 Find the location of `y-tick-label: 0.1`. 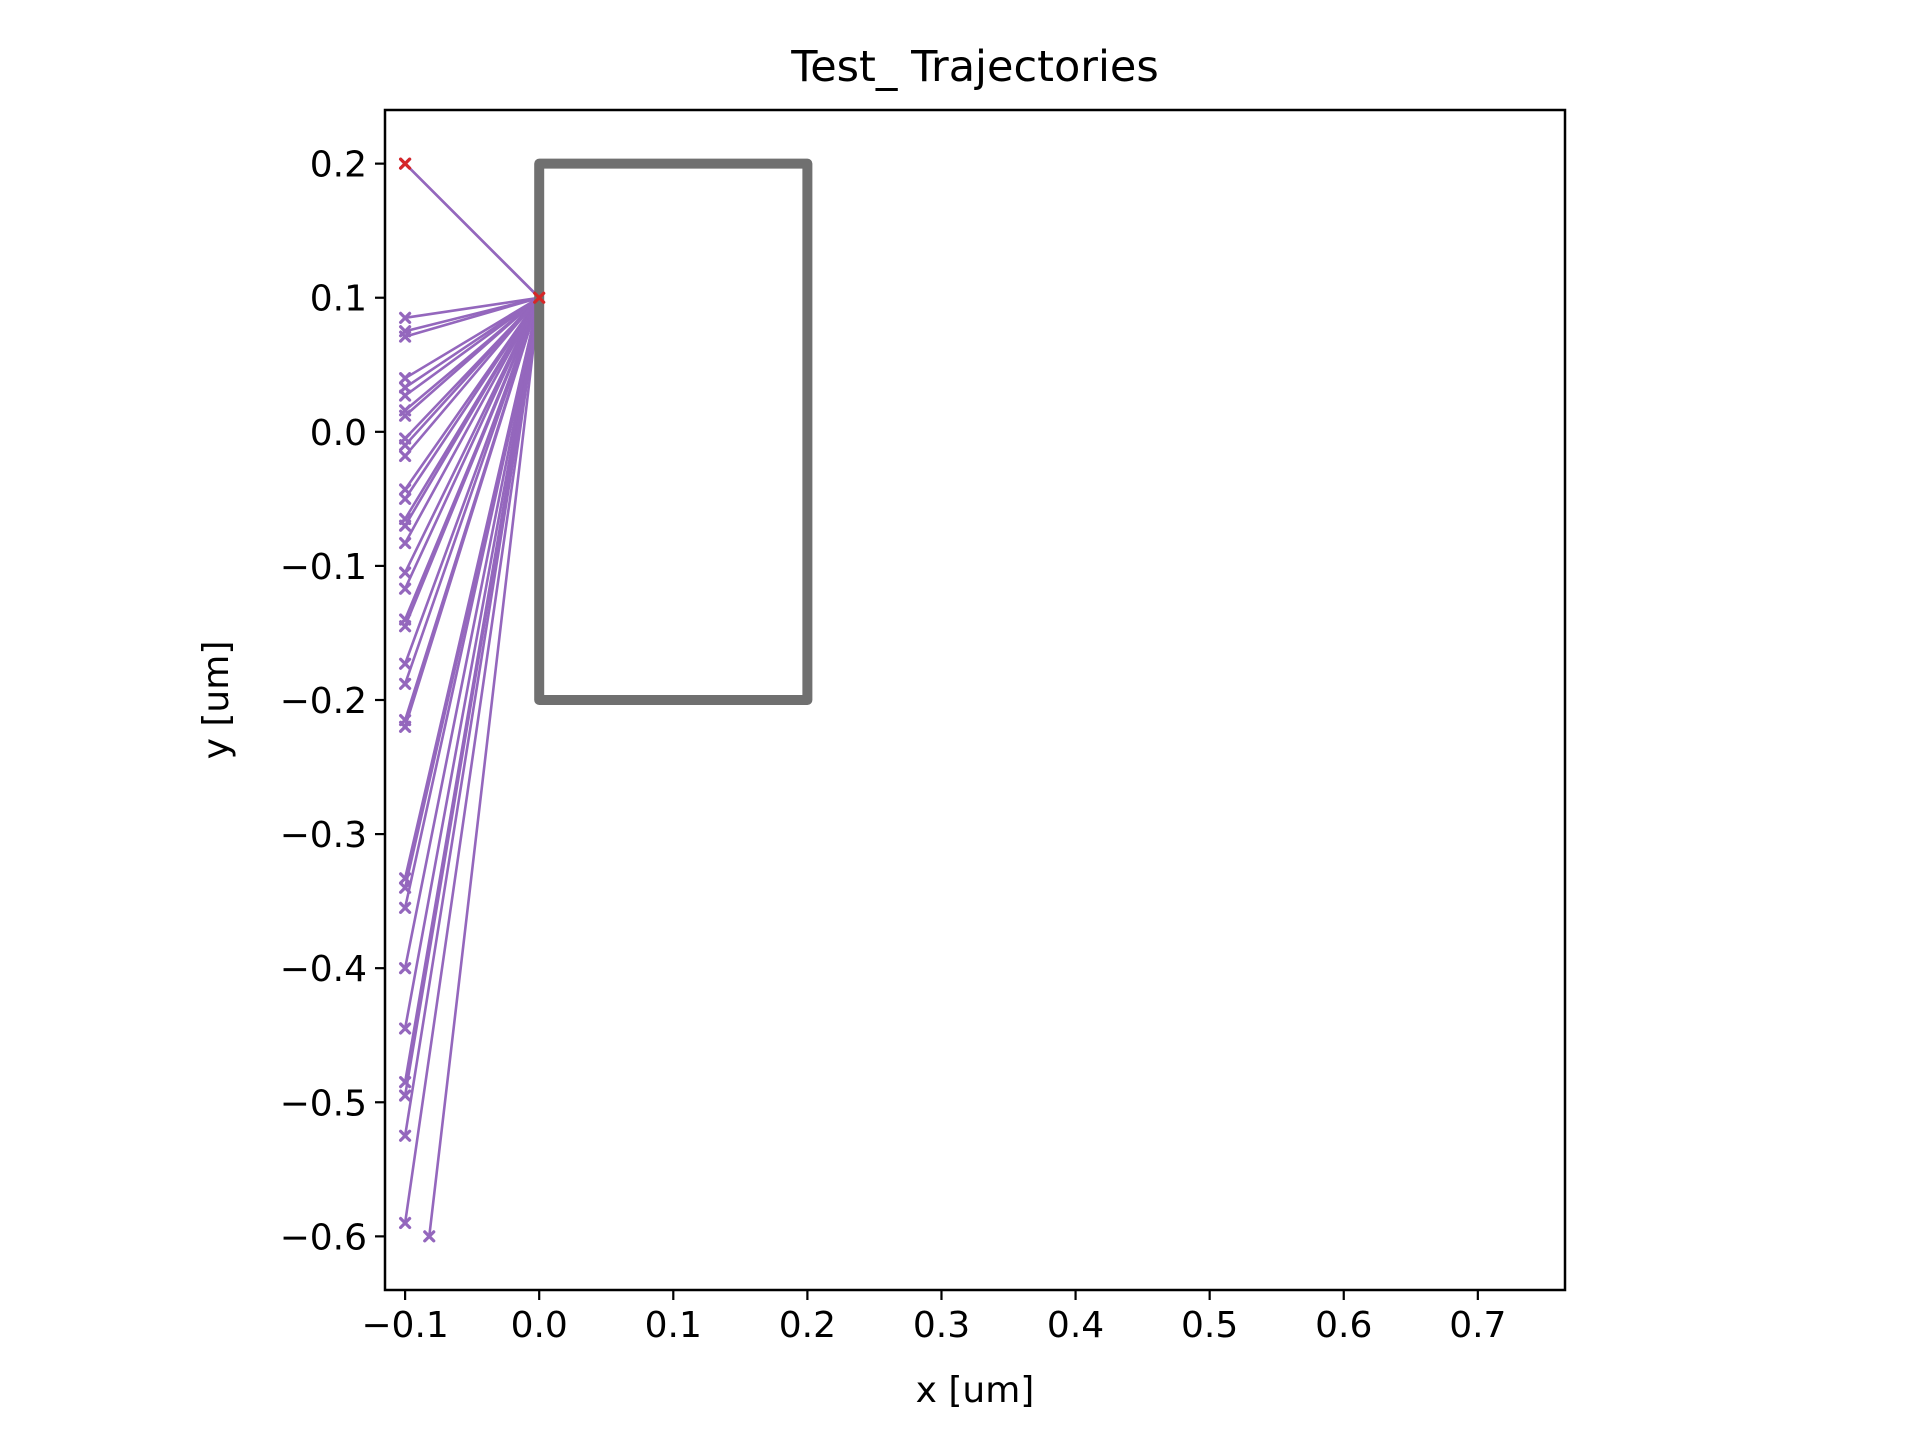

y-tick-label: 0.1 is located at coordinates (338, 299).